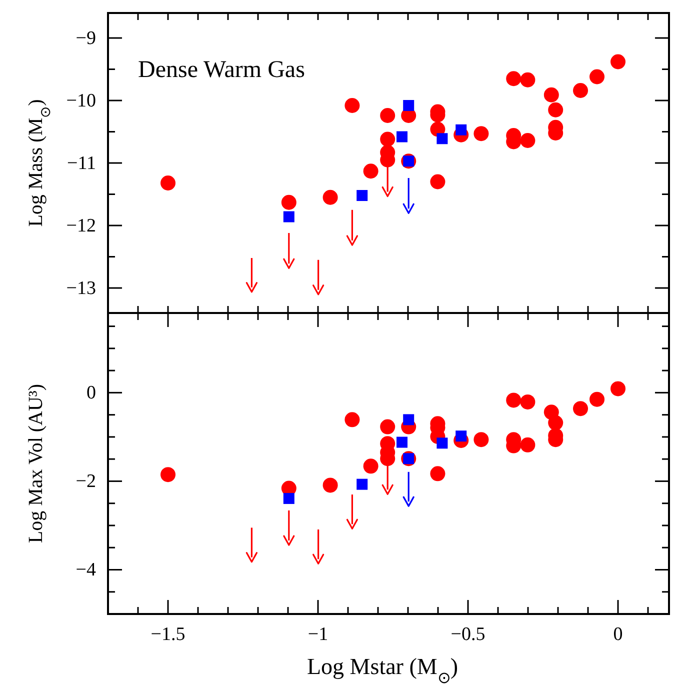 The image size is (678, 684). Describe the element at coordinates (81, 226) in the screenshot. I see `y-tick-label: −12` at that location.